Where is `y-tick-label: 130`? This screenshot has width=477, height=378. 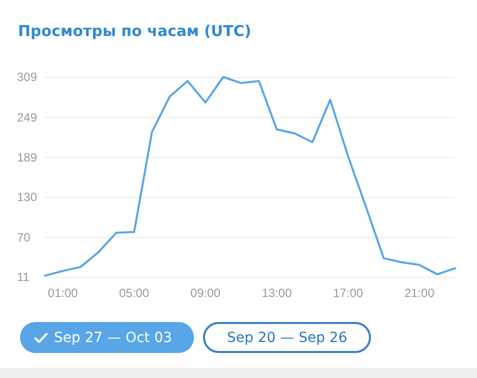 y-tick-label: 130 is located at coordinates (27, 197).